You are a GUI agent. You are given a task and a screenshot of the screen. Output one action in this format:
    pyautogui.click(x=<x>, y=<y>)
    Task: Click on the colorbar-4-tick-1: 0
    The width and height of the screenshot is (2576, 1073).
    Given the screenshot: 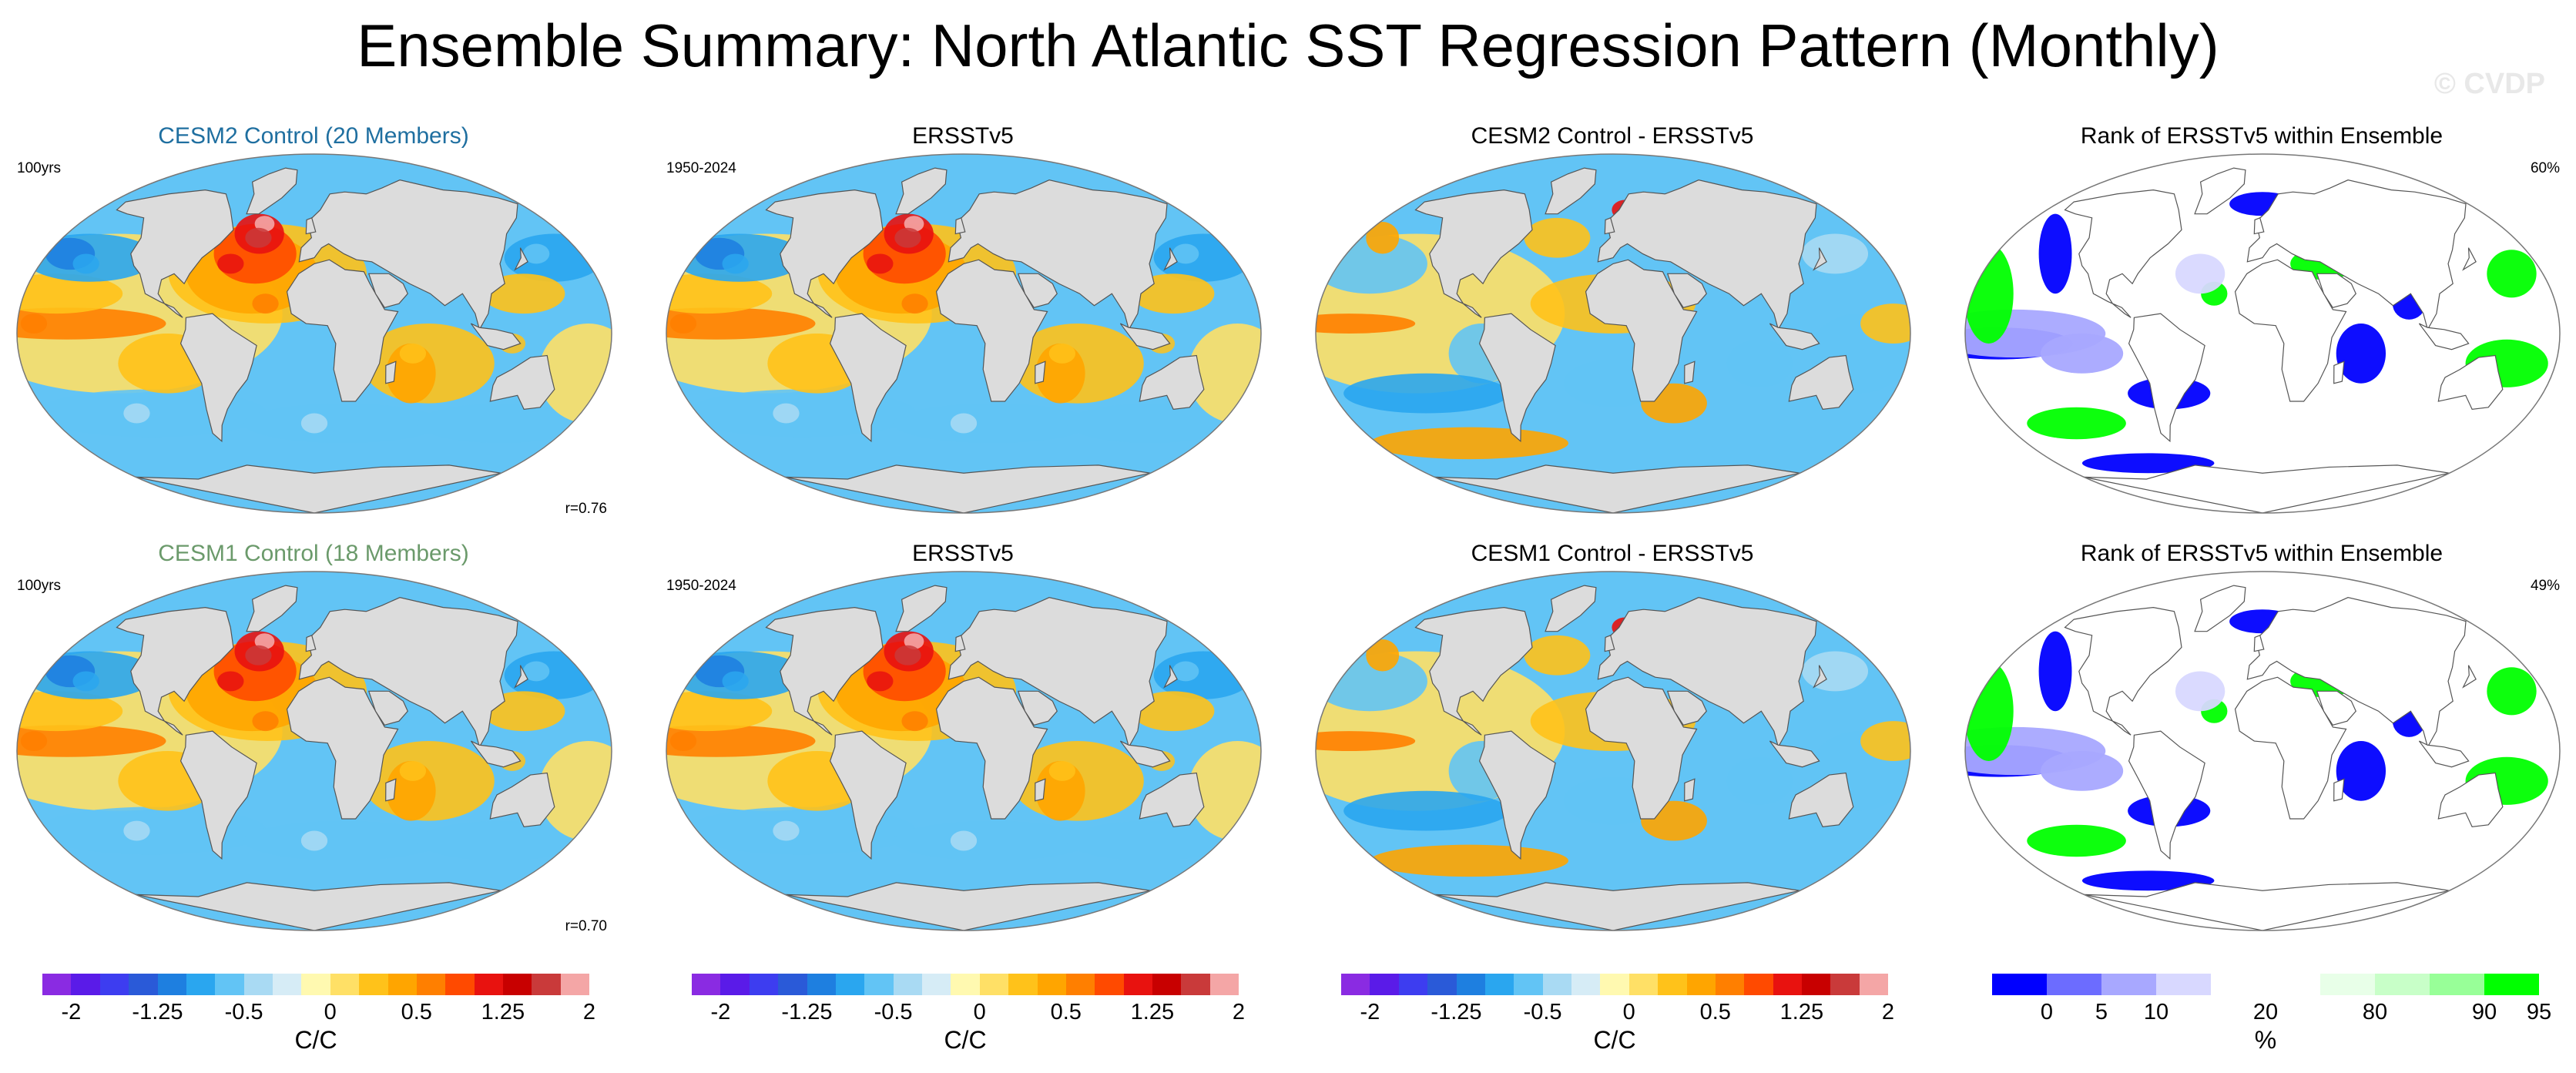 What is the action you would take?
    pyautogui.click(x=2047, y=1012)
    